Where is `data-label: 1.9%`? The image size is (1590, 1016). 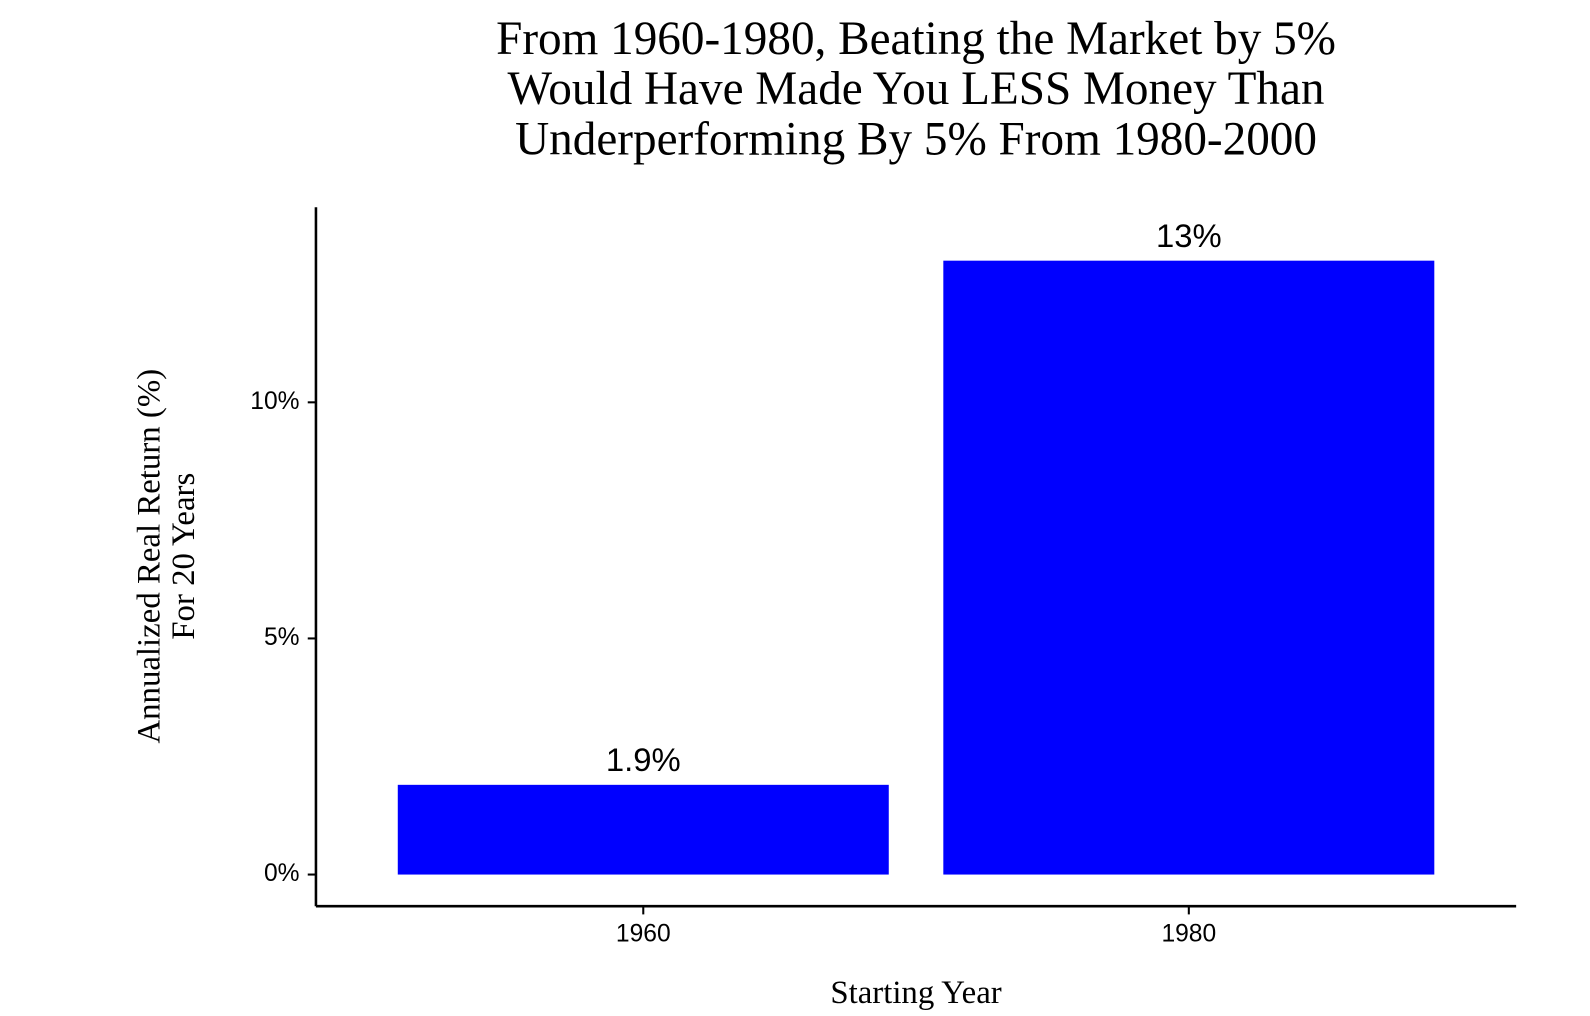
data-label: 1.9% is located at coordinates (643, 759).